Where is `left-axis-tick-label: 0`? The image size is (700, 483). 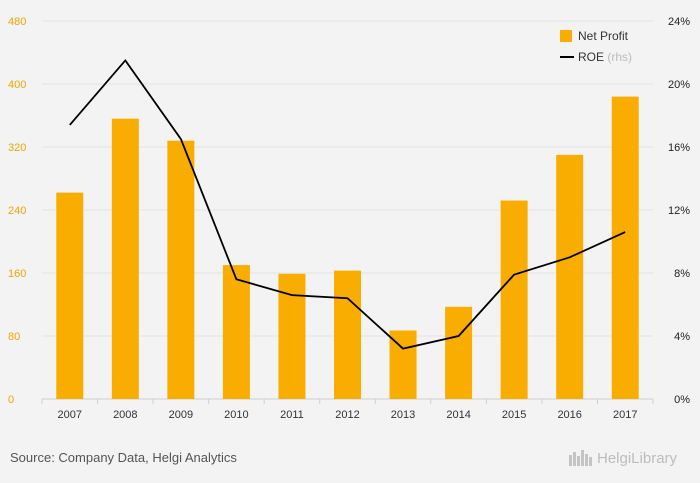 left-axis-tick-label: 0 is located at coordinates (11, 400).